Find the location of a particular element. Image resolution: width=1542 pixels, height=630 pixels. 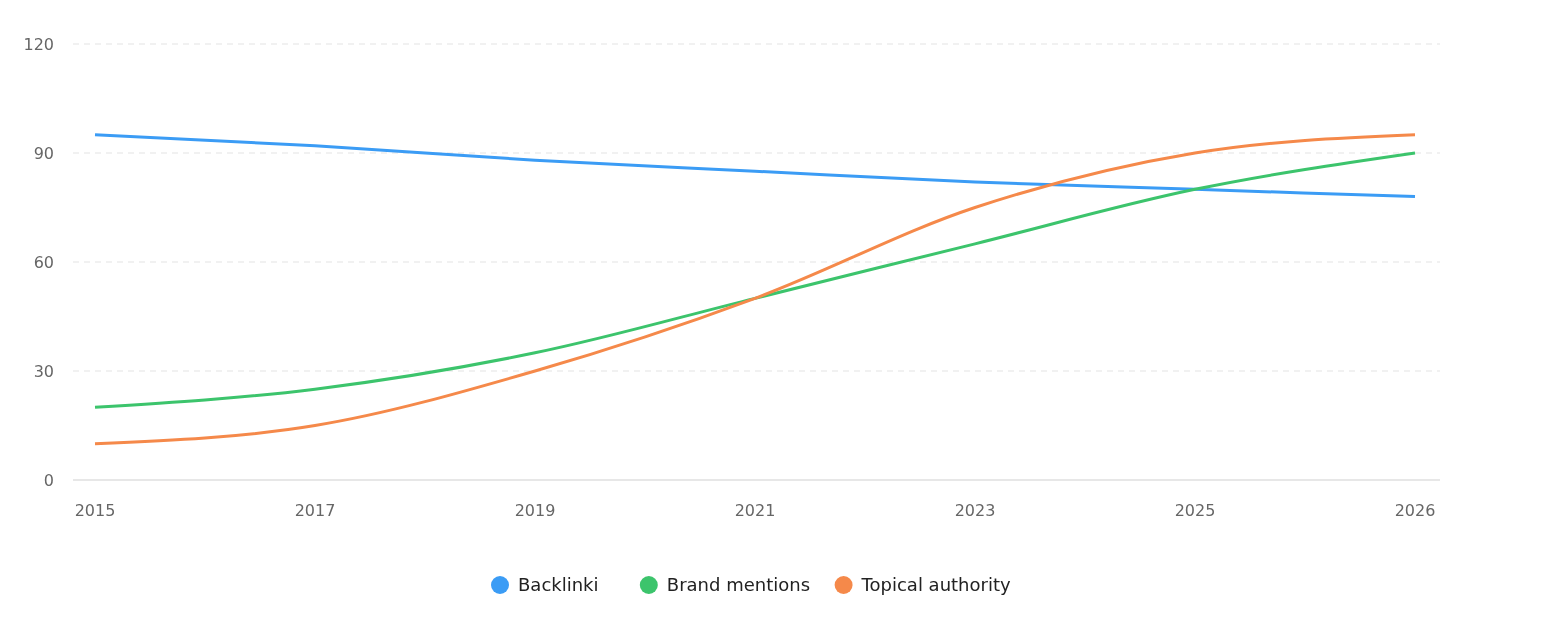

x-tick-label: 2025 is located at coordinates (1195, 510).